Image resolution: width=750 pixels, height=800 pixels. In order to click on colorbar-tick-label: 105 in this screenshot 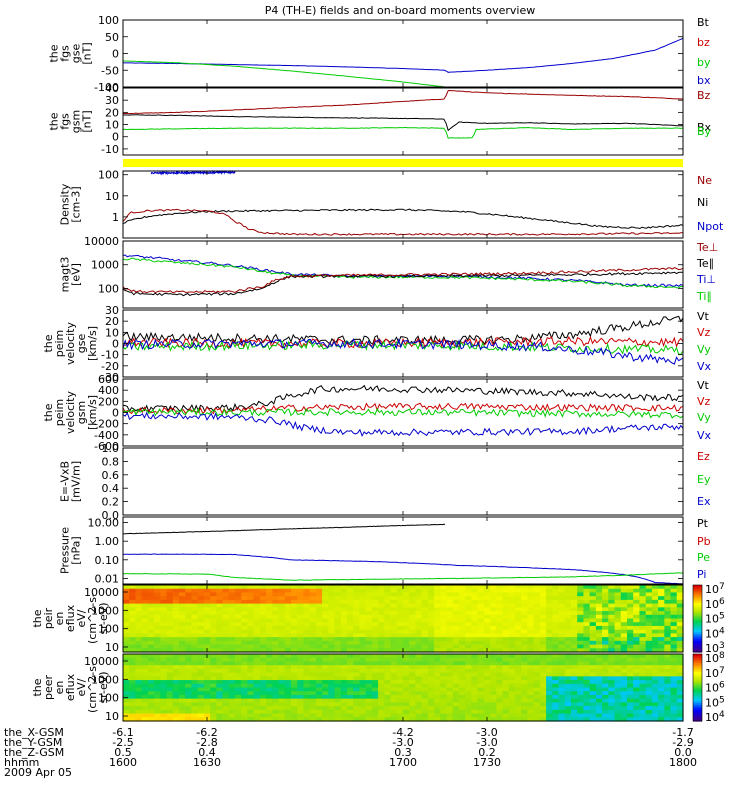, I will do `click(715, 619)`.